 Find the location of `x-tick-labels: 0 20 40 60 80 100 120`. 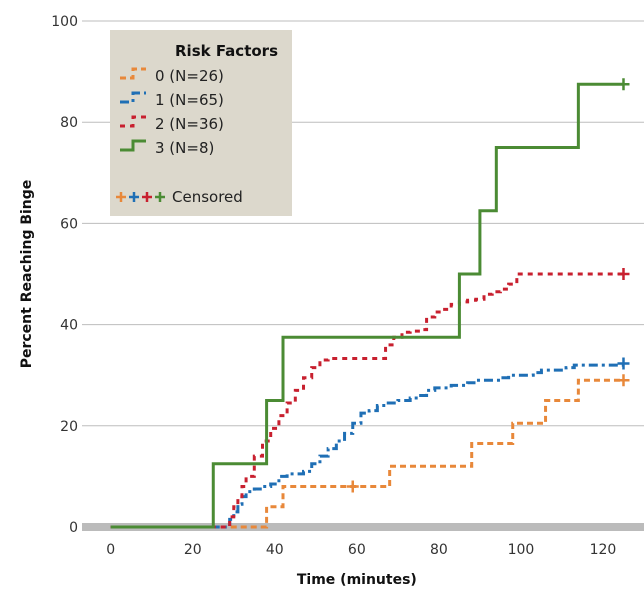

x-tick-labels: 0 20 40 60 80 100 120 is located at coordinates (361, 550).